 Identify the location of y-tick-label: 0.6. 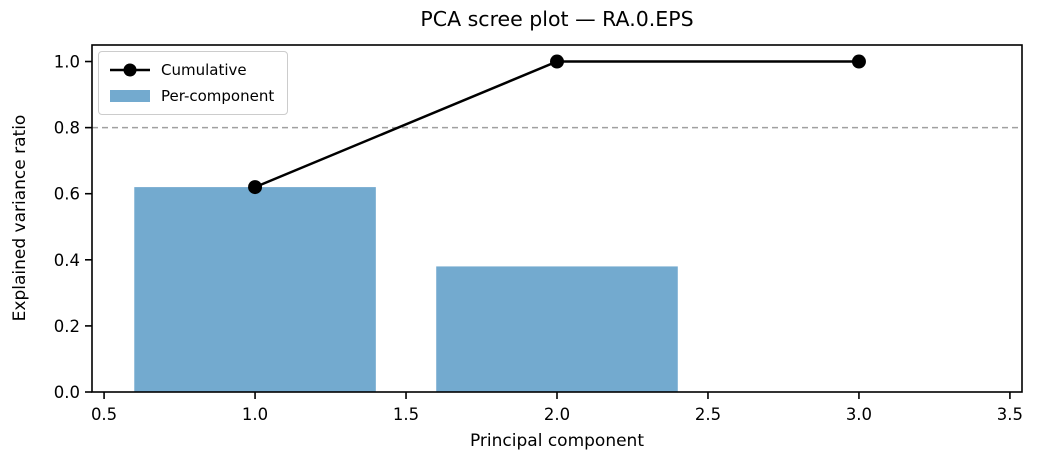
(67, 194).